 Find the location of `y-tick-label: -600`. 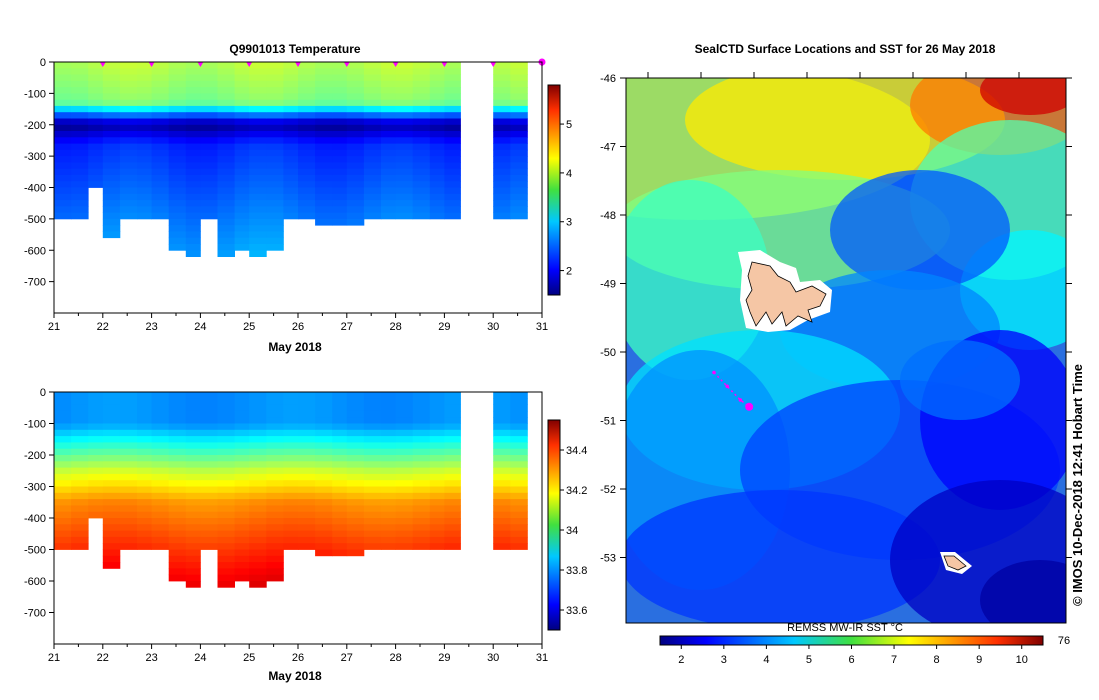

y-tick-label: -600 is located at coordinates (35, 251).